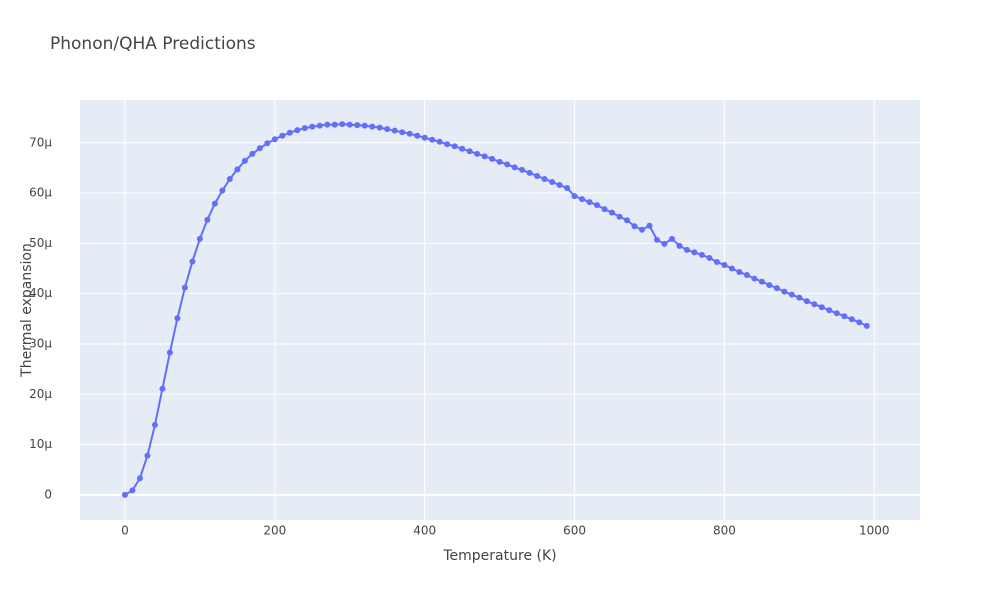 This screenshot has width=1000, height=604. Describe the element at coordinates (424, 531) in the screenshot. I see `x-tick-label: 400` at that location.